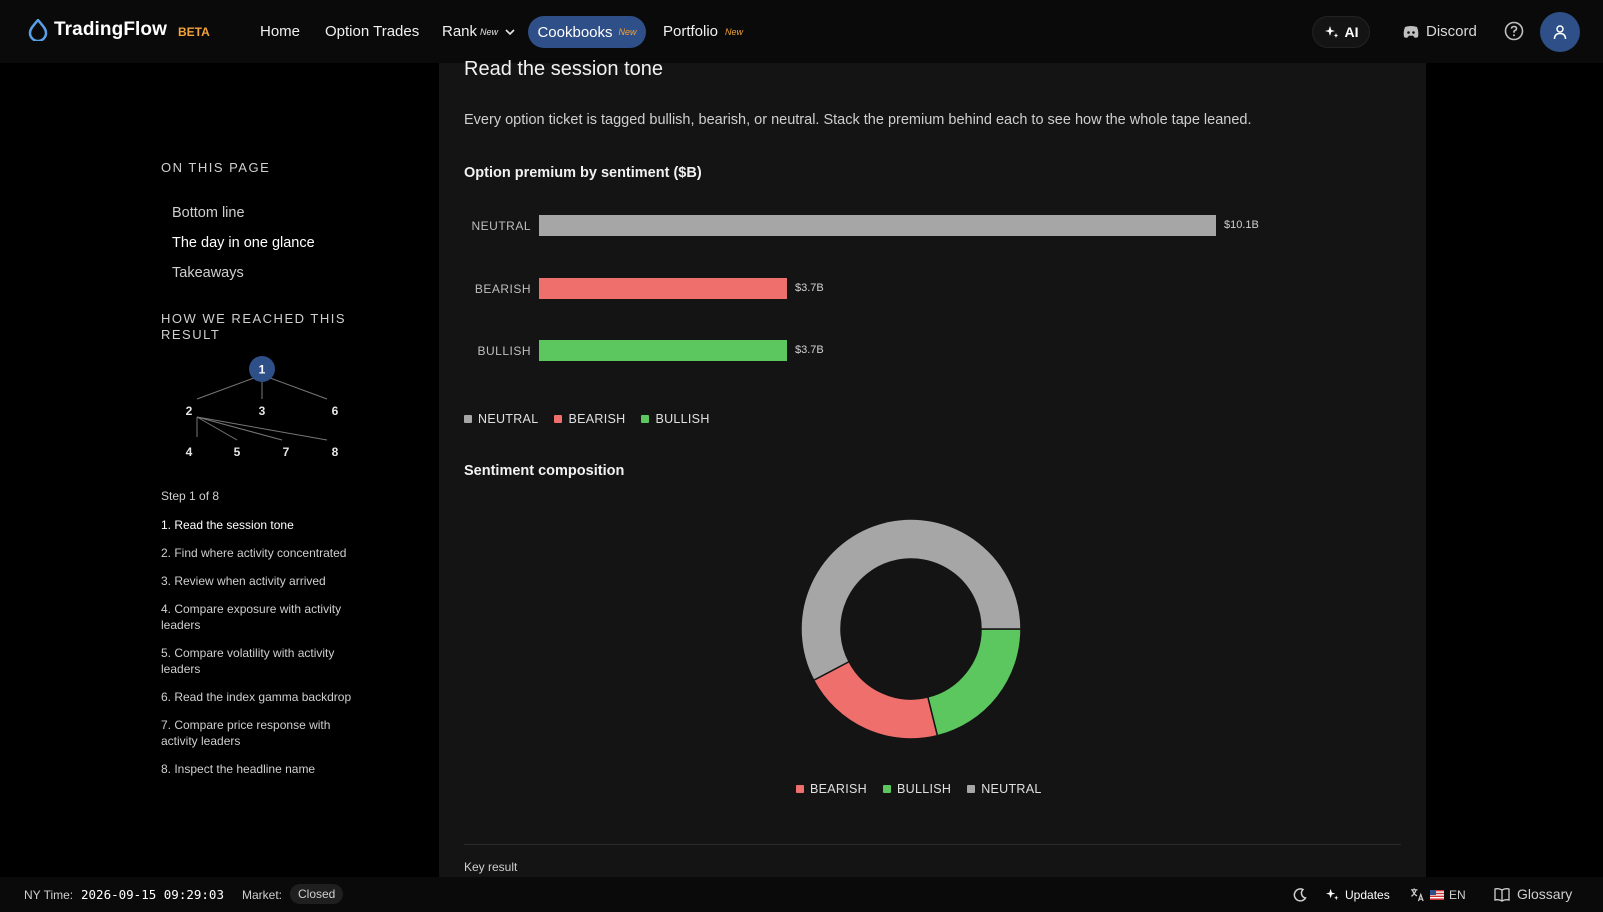 Image resolution: width=1603 pixels, height=912 pixels. Describe the element at coordinates (189, 411) in the screenshot. I see `graph-node-2: 2` at that location.